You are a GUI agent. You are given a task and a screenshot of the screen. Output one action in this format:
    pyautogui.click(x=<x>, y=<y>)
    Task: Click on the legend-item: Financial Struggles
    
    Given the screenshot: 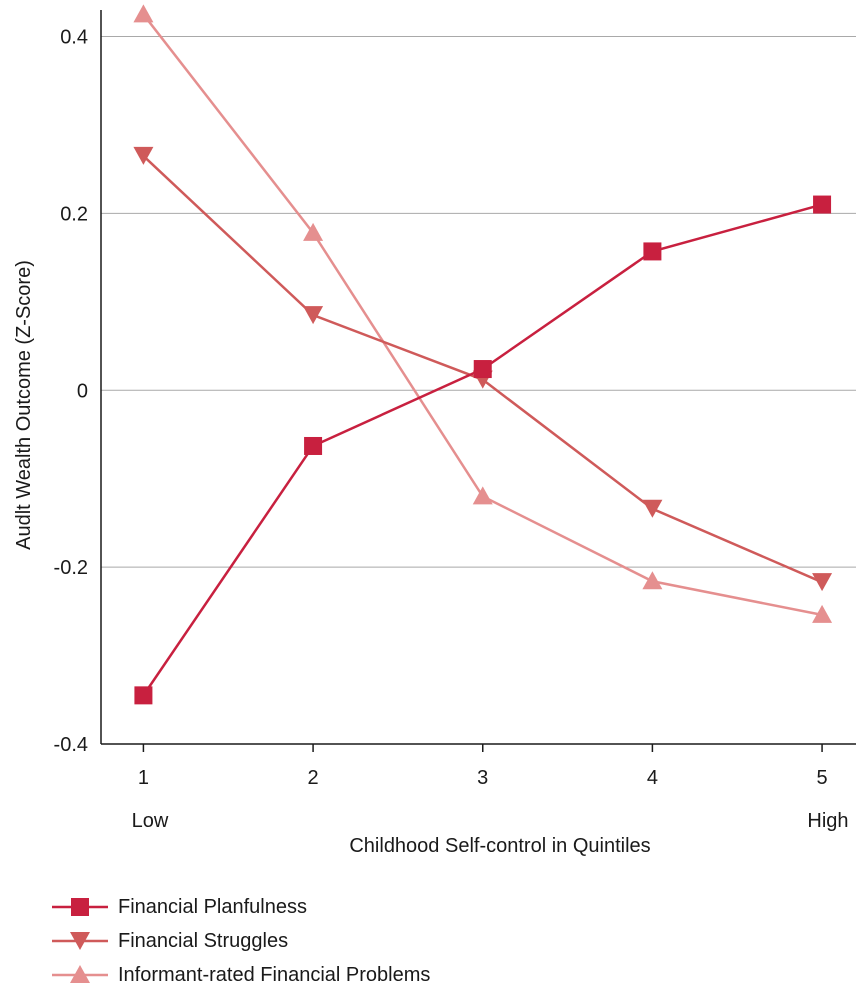 What is the action you would take?
    pyautogui.click(x=350, y=941)
    